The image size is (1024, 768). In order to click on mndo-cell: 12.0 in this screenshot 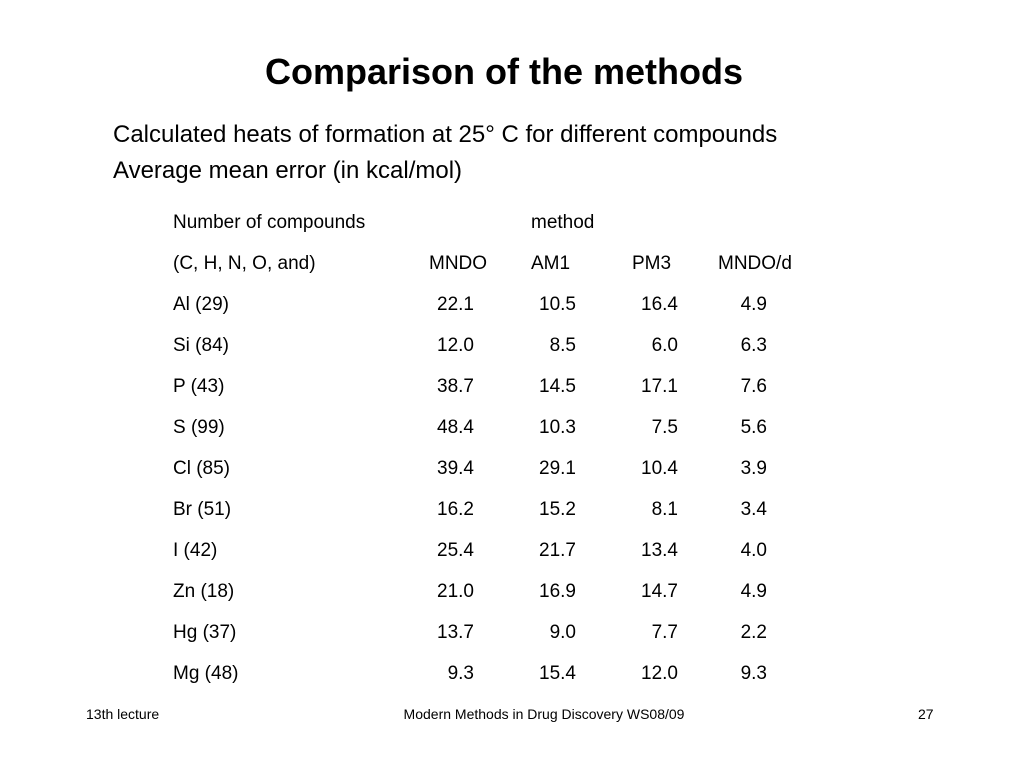, I will do `click(455, 345)`.